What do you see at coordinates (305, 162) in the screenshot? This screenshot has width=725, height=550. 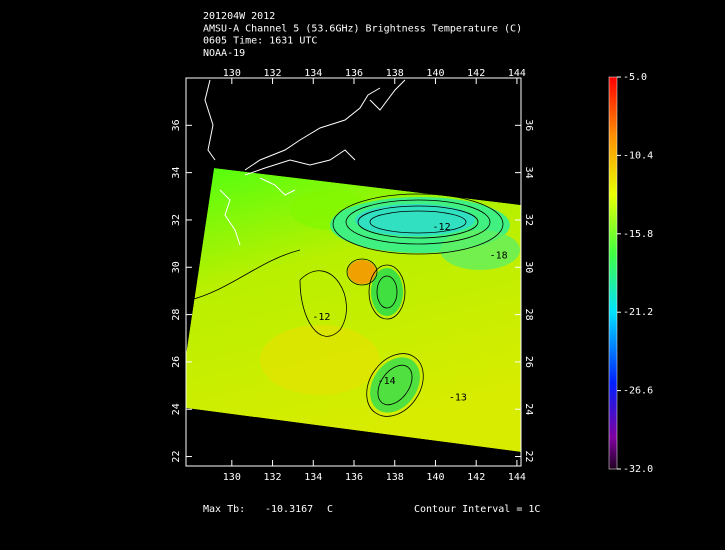 I see `coastline` at bounding box center [305, 162].